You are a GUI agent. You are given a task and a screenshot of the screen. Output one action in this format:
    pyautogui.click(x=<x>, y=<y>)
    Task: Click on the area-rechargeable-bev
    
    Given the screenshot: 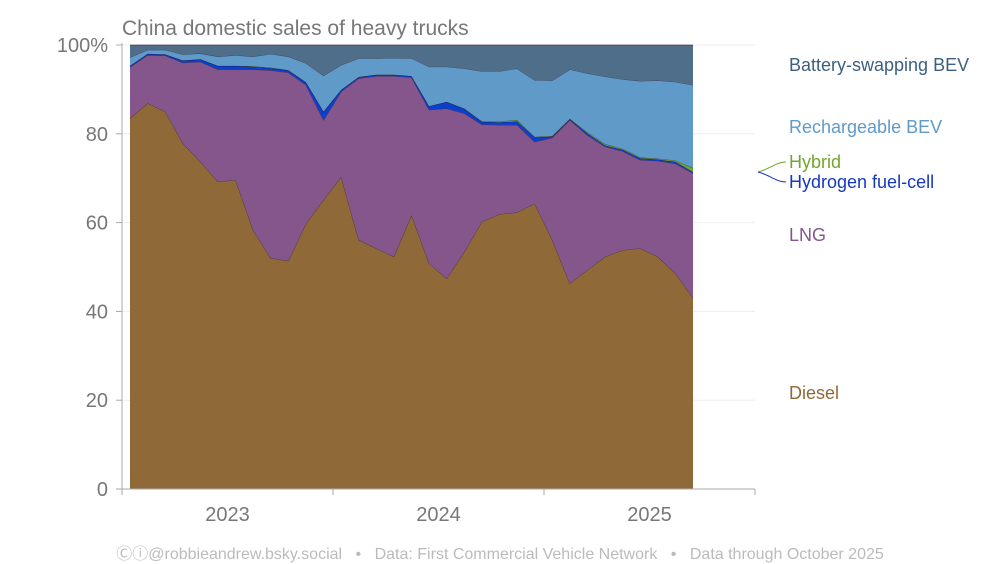 What is the action you would take?
    pyautogui.click(x=411, y=108)
    